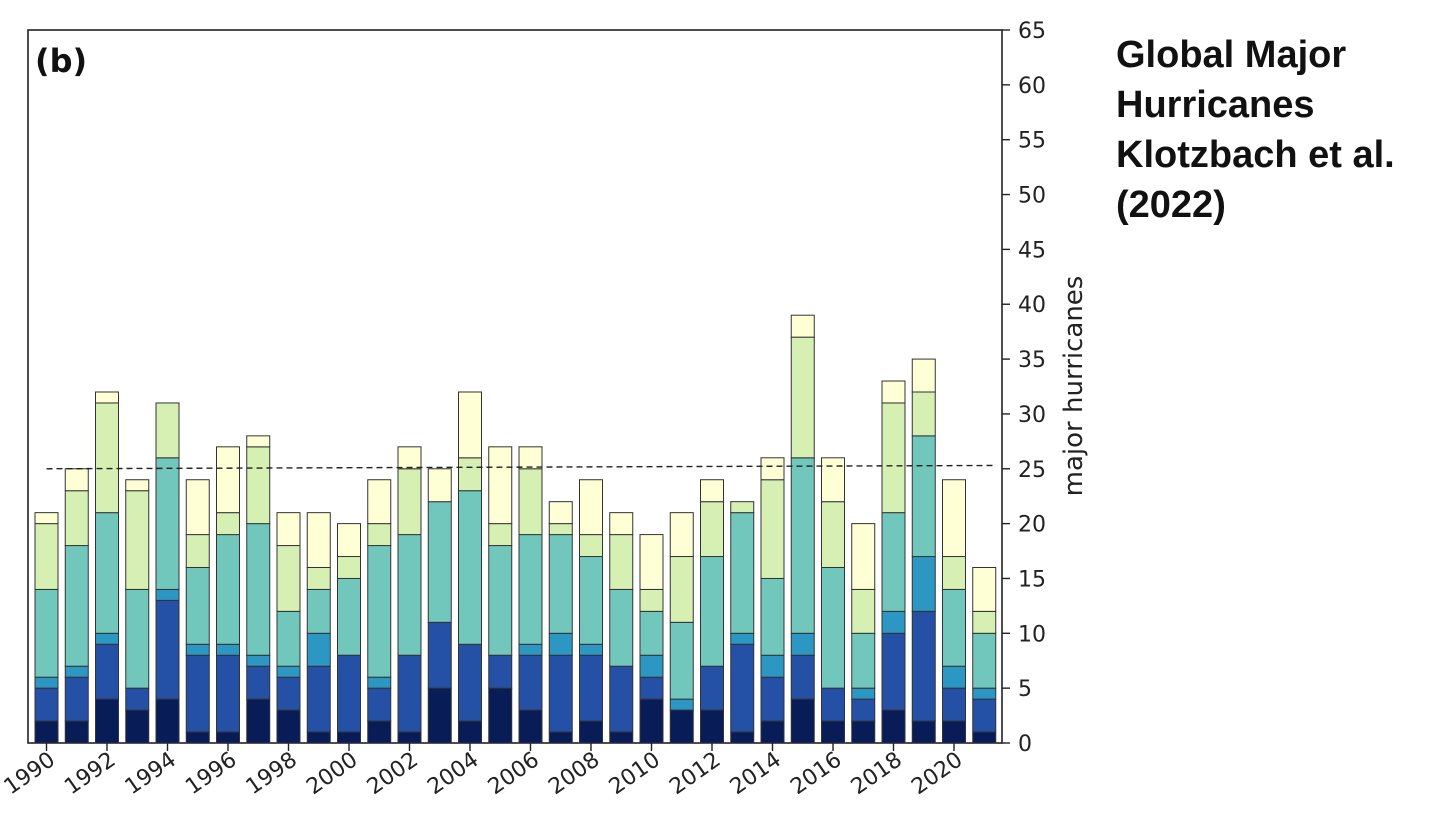 The image size is (1456, 836). I want to click on x-tick-label-1994: 1994, so click(151, 773).